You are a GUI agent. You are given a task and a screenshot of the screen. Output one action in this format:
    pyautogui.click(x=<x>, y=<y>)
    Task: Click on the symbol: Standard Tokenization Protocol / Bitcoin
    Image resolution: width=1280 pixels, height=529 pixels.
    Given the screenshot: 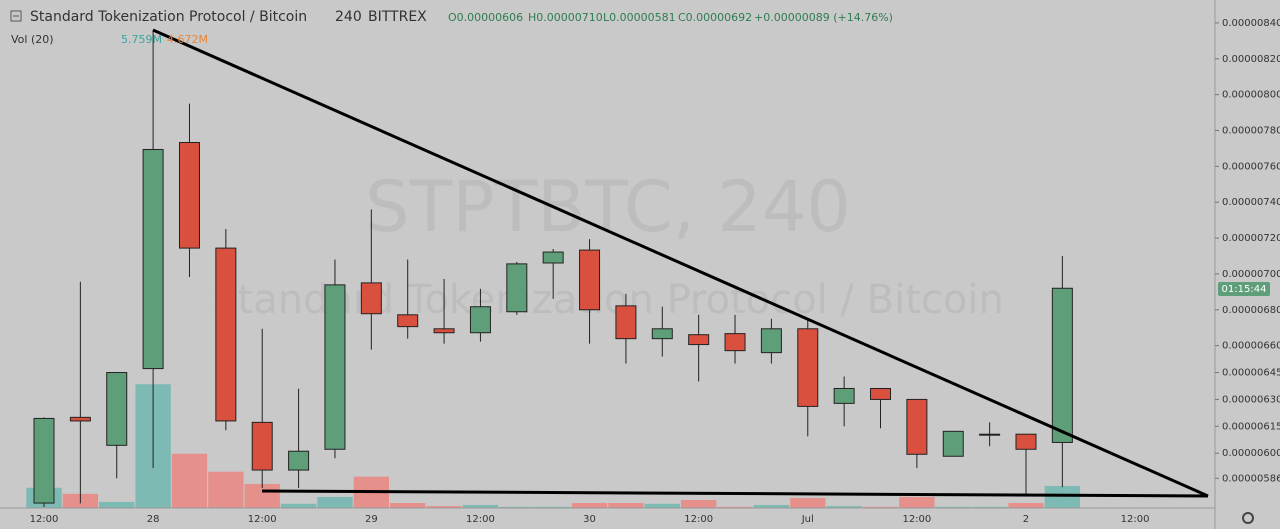 What is the action you would take?
    pyautogui.click(x=168, y=17)
    